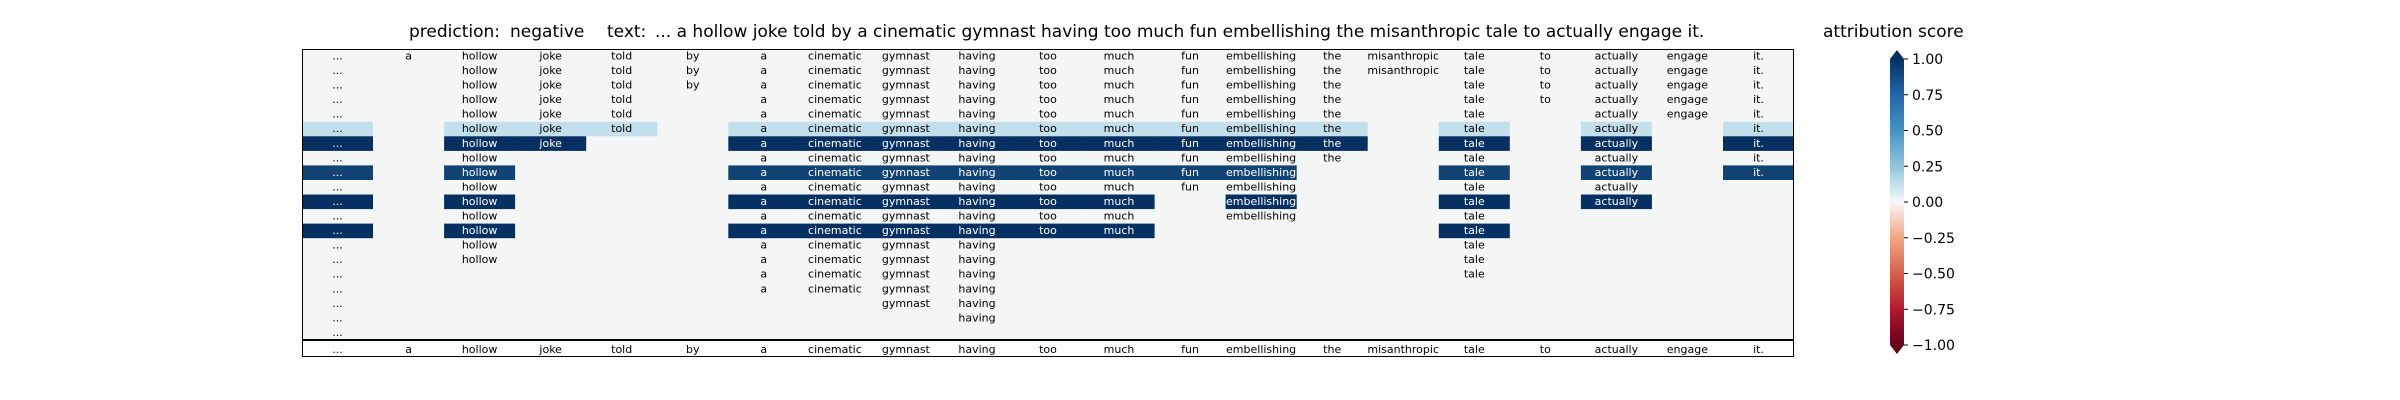  I want to click on token-label: actually, so click(1617, 128).